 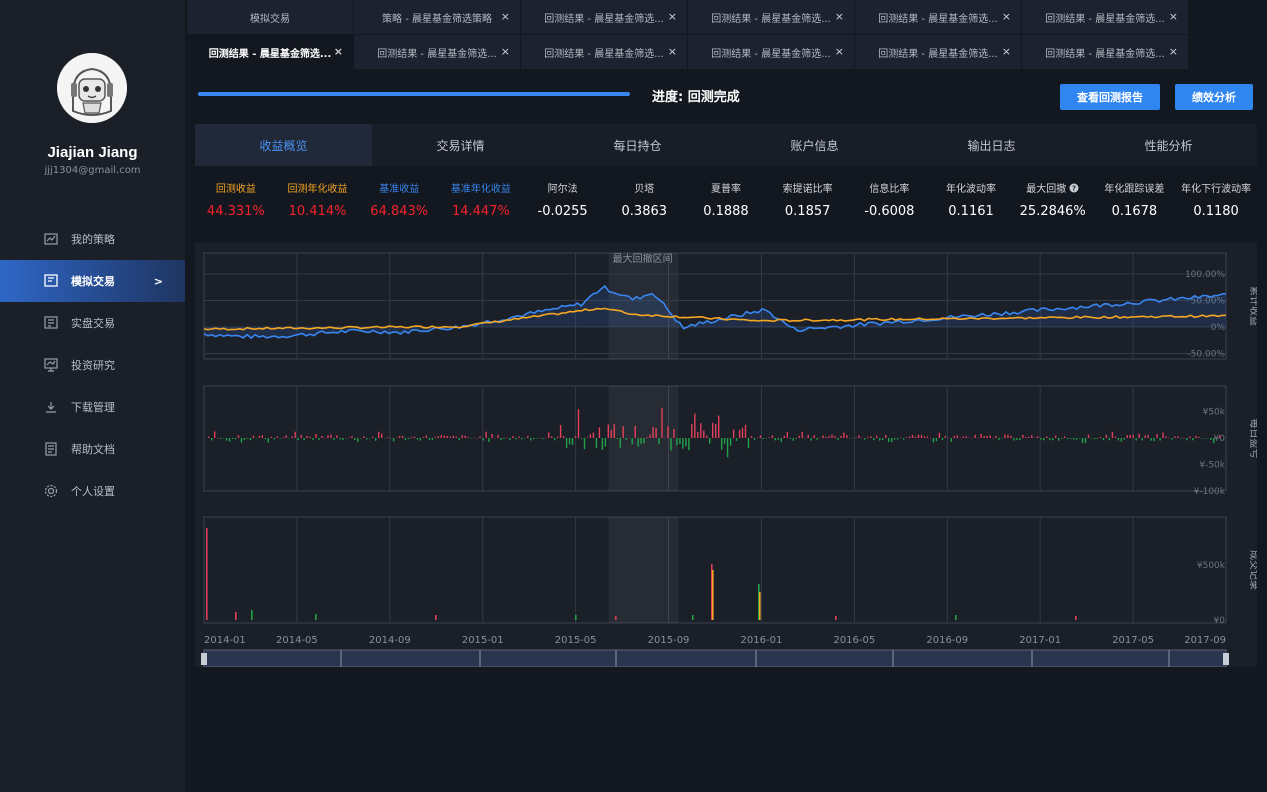 What do you see at coordinates (1110, 97) in the screenshot?
I see `view-report-button: 查看回测报告` at bounding box center [1110, 97].